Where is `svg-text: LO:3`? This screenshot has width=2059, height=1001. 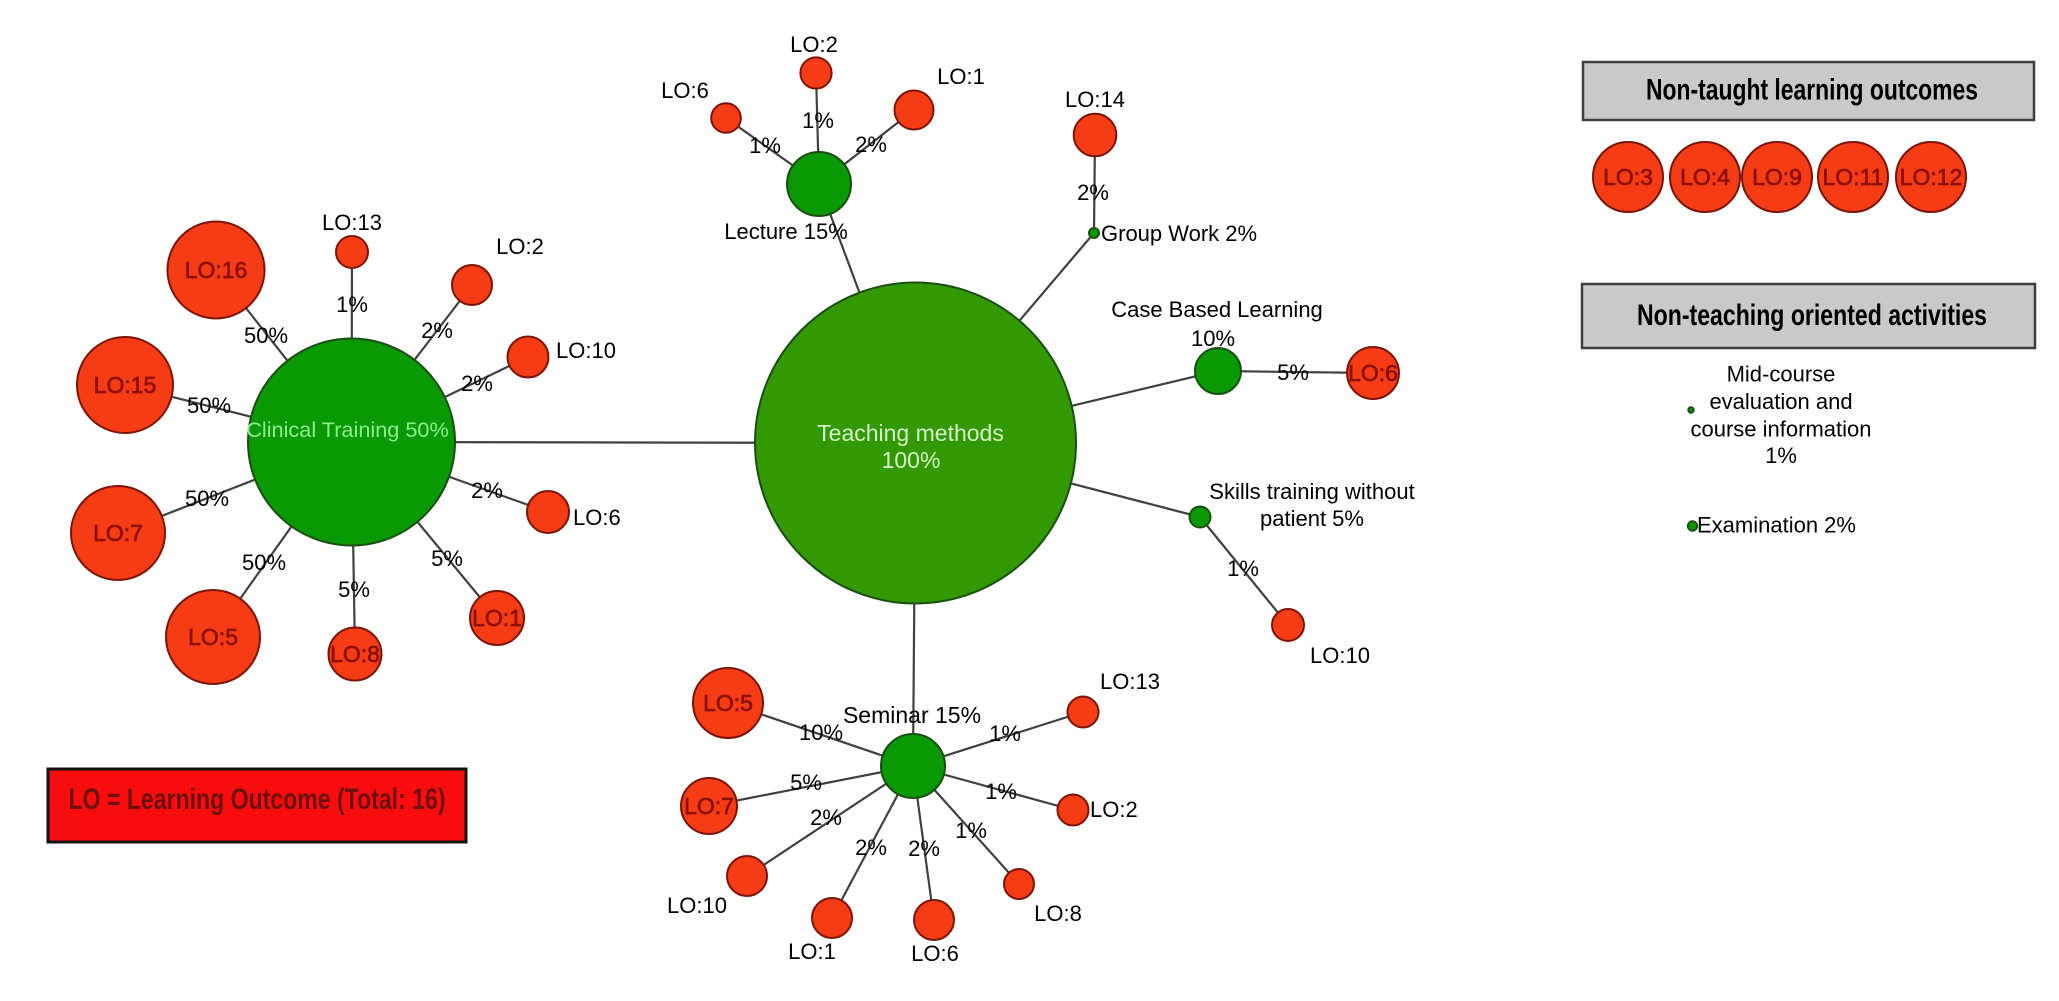
svg-text: LO:3 is located at coordinates (1628, 177).